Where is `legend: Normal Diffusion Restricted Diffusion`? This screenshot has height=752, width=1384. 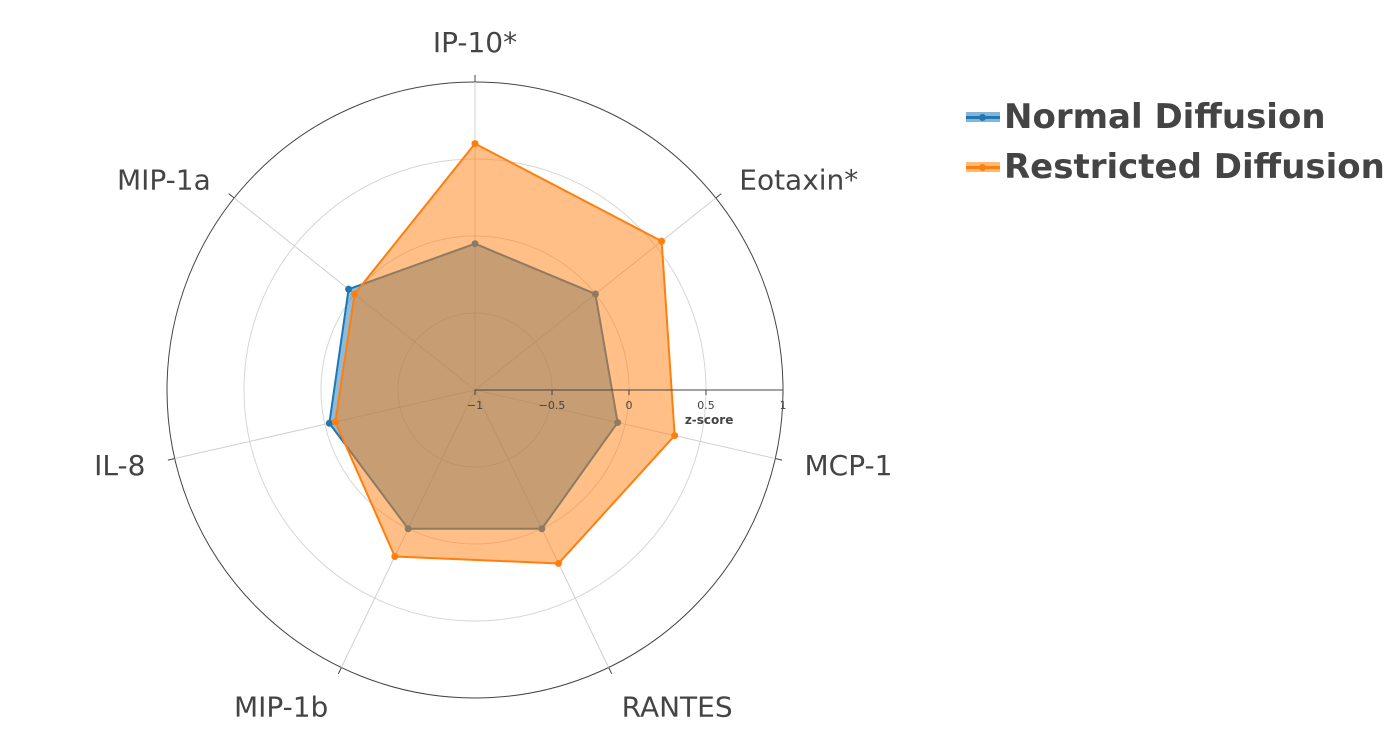
legend: Normal Diffusion Restricted Diffusion is located at coordinates (1175, 142).